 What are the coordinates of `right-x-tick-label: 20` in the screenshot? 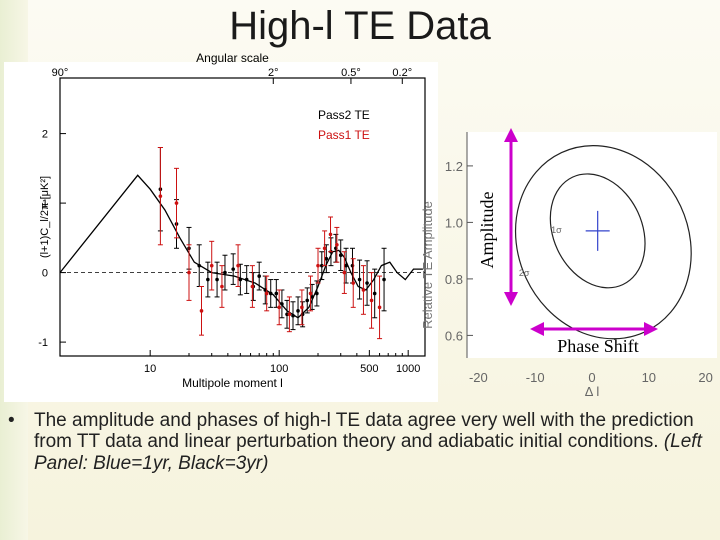 It's located at (705, 377).